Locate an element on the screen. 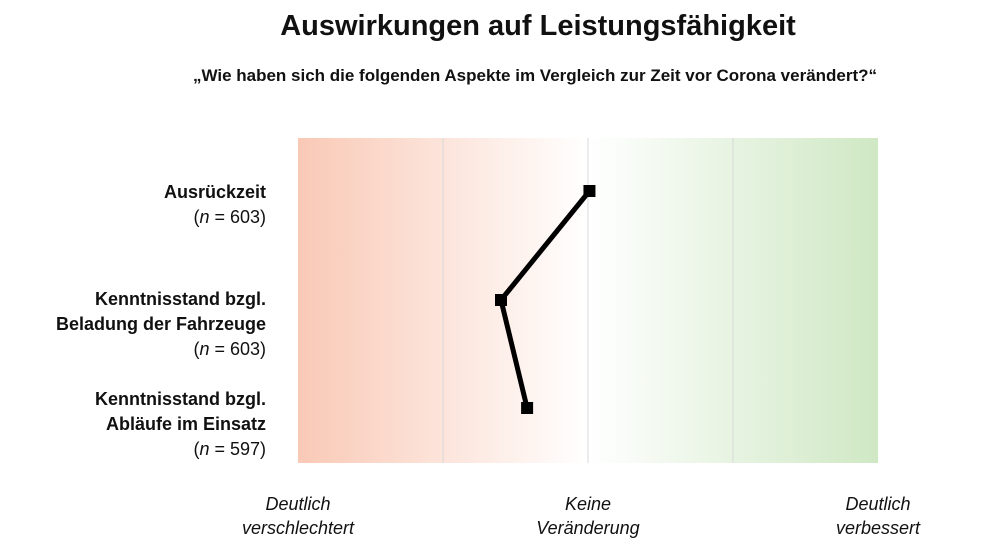  x-tick-label: Deutlich verbessert is located at coordinates (878, 516).